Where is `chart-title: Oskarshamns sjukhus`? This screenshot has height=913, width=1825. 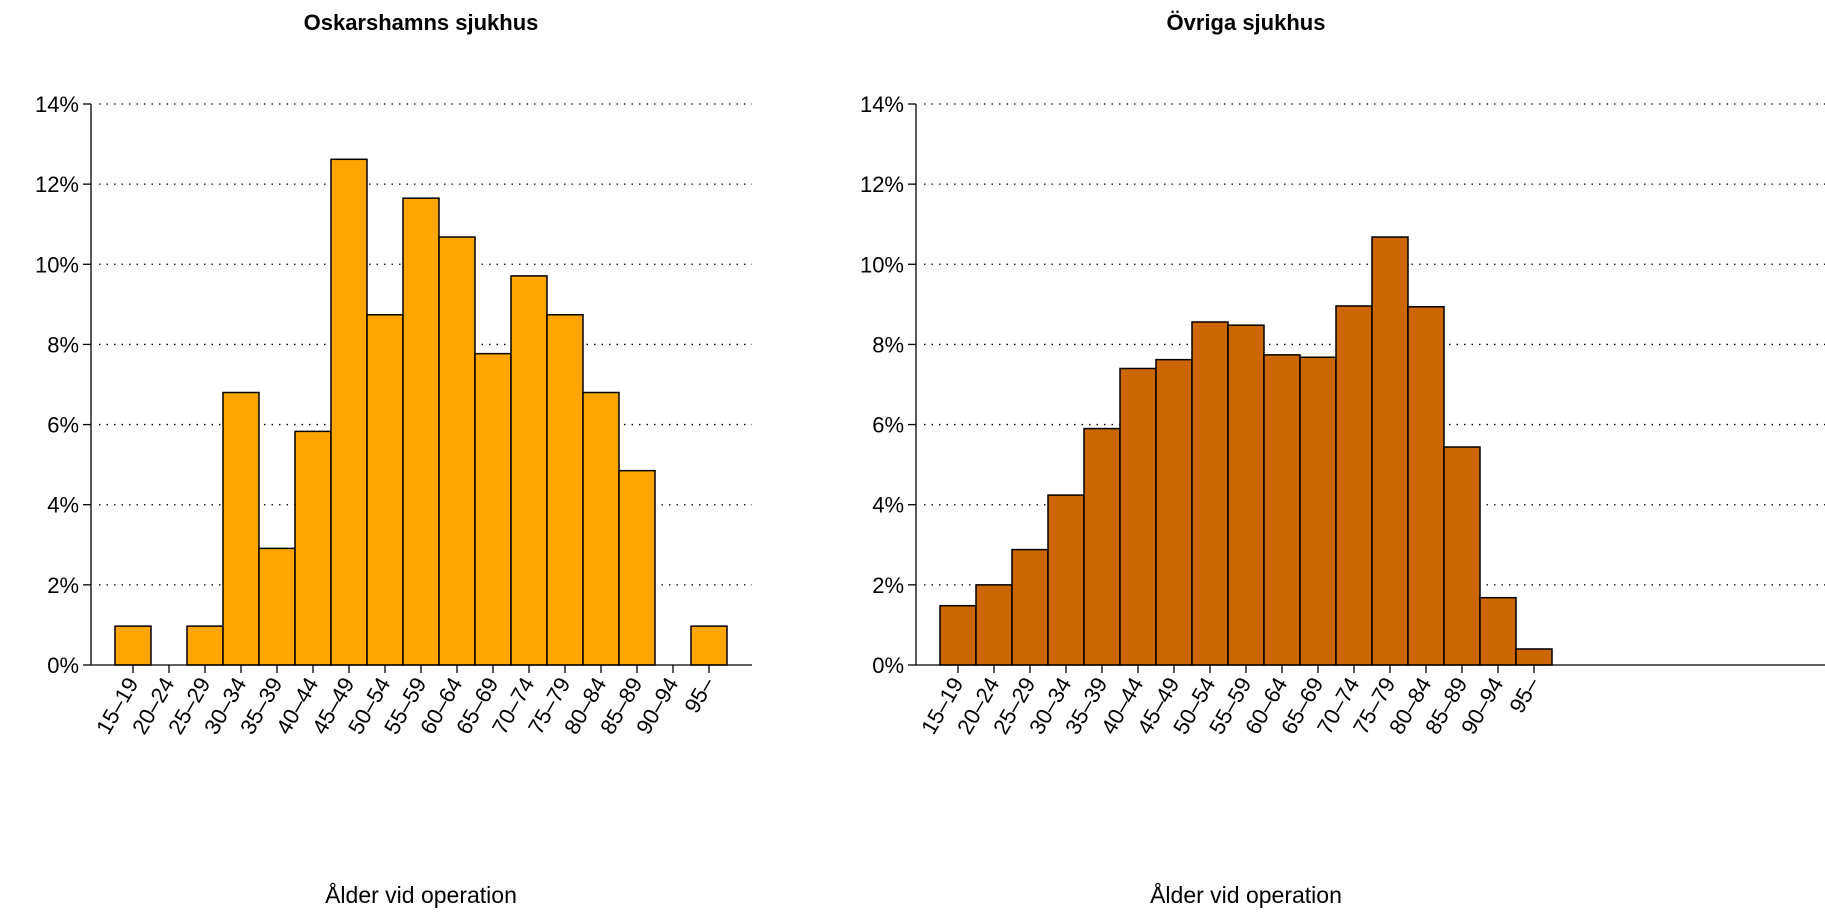 chart-title: Oskarshamns sjukhus is located at coordinates (421, 22).